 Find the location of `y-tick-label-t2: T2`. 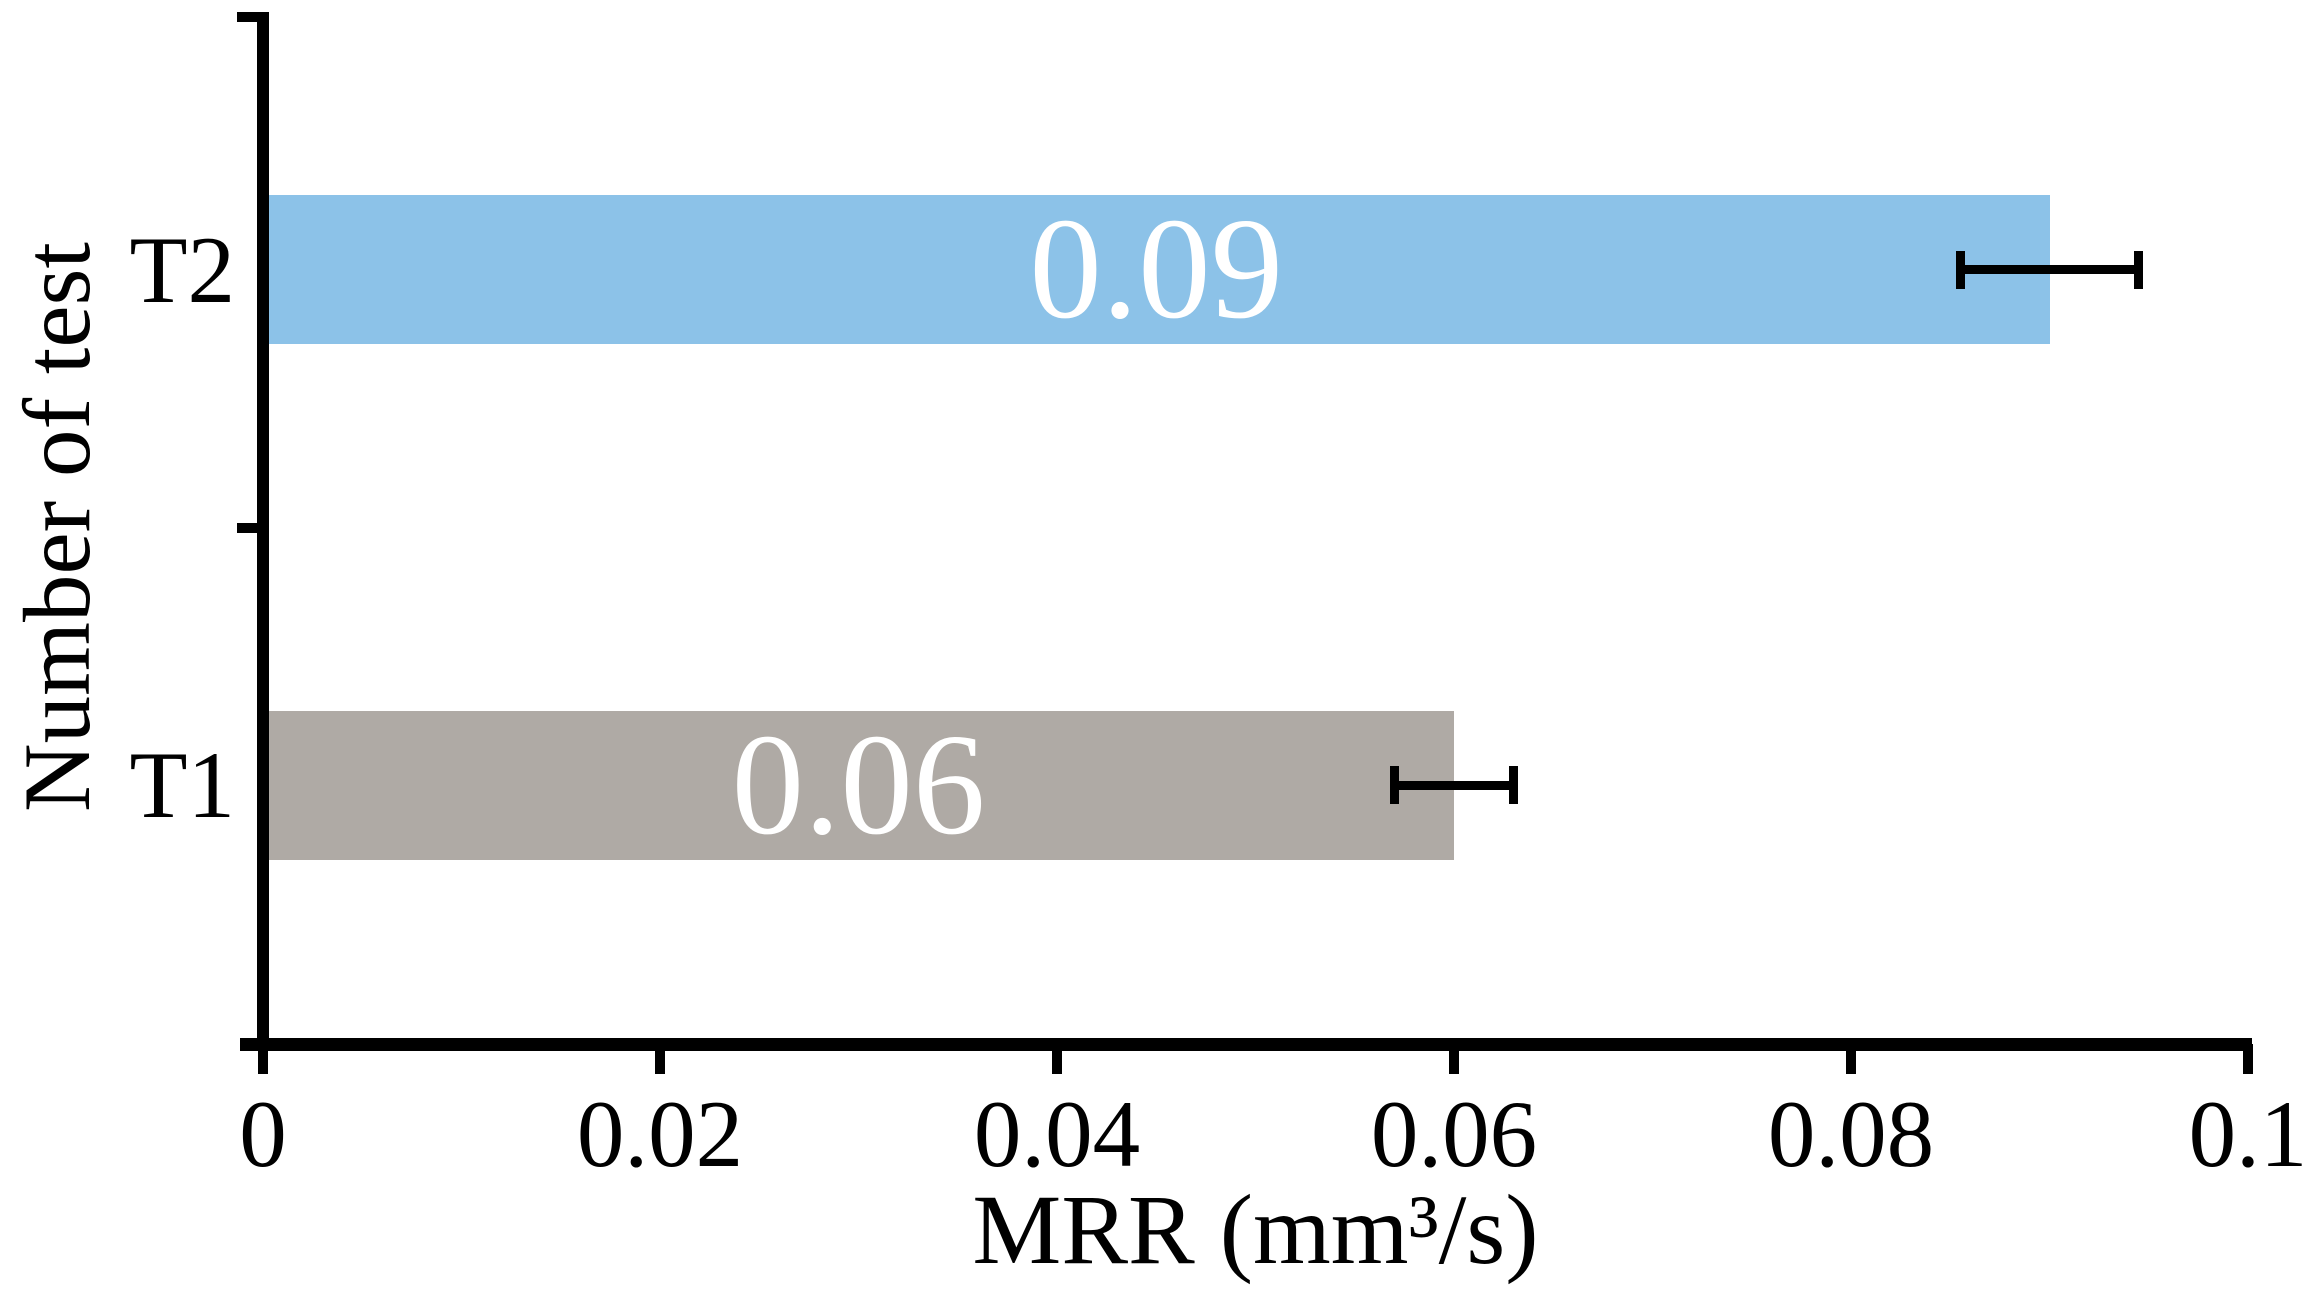

y-tick-label-t2: T2 is located at coordinates (182, 269).